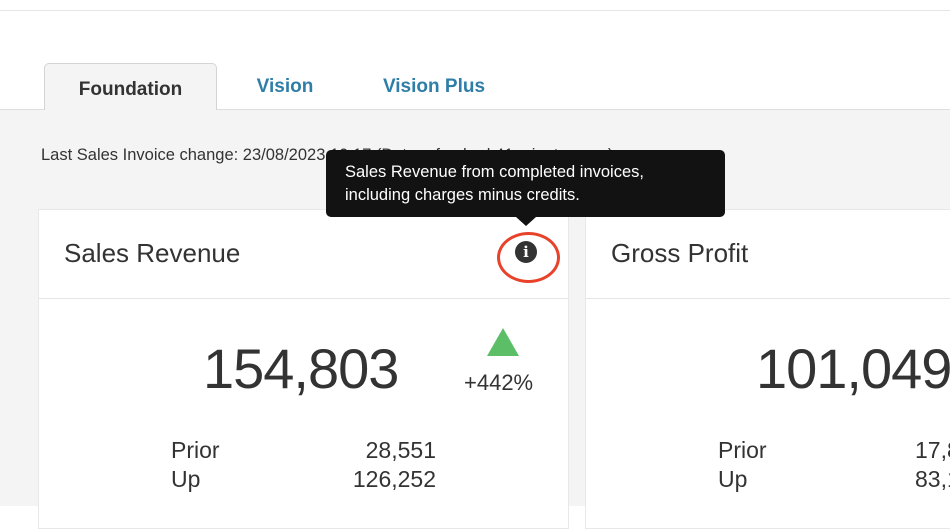 The image size is (950, 529). What do you see at coordinates (680, 253) in the screenshot?
I see `card-title: Gross Profit` at bounding box center [680, 253].